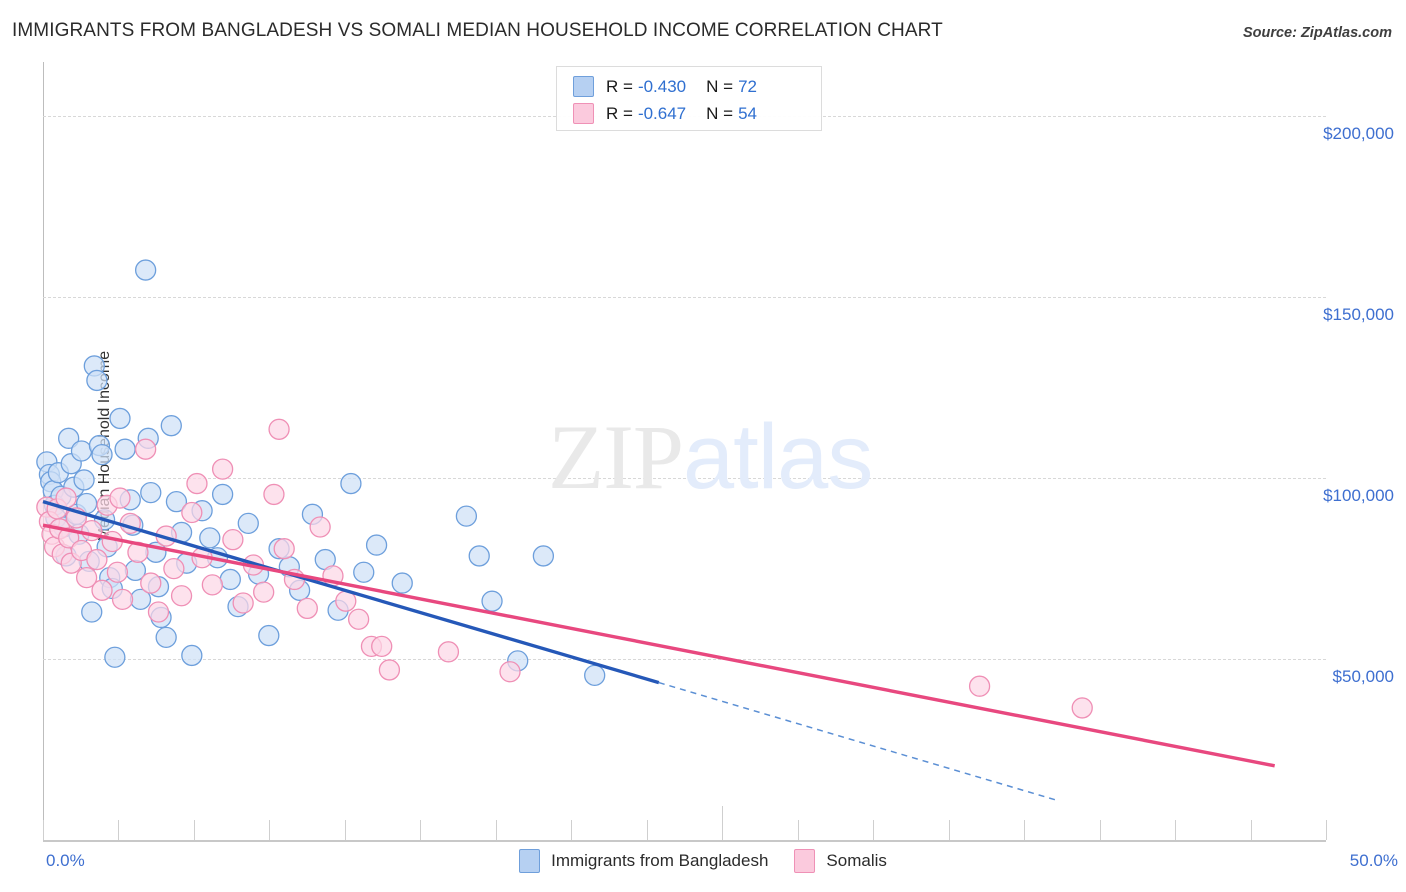  I want to click on r-label-pink: R =, so click(619, 113).